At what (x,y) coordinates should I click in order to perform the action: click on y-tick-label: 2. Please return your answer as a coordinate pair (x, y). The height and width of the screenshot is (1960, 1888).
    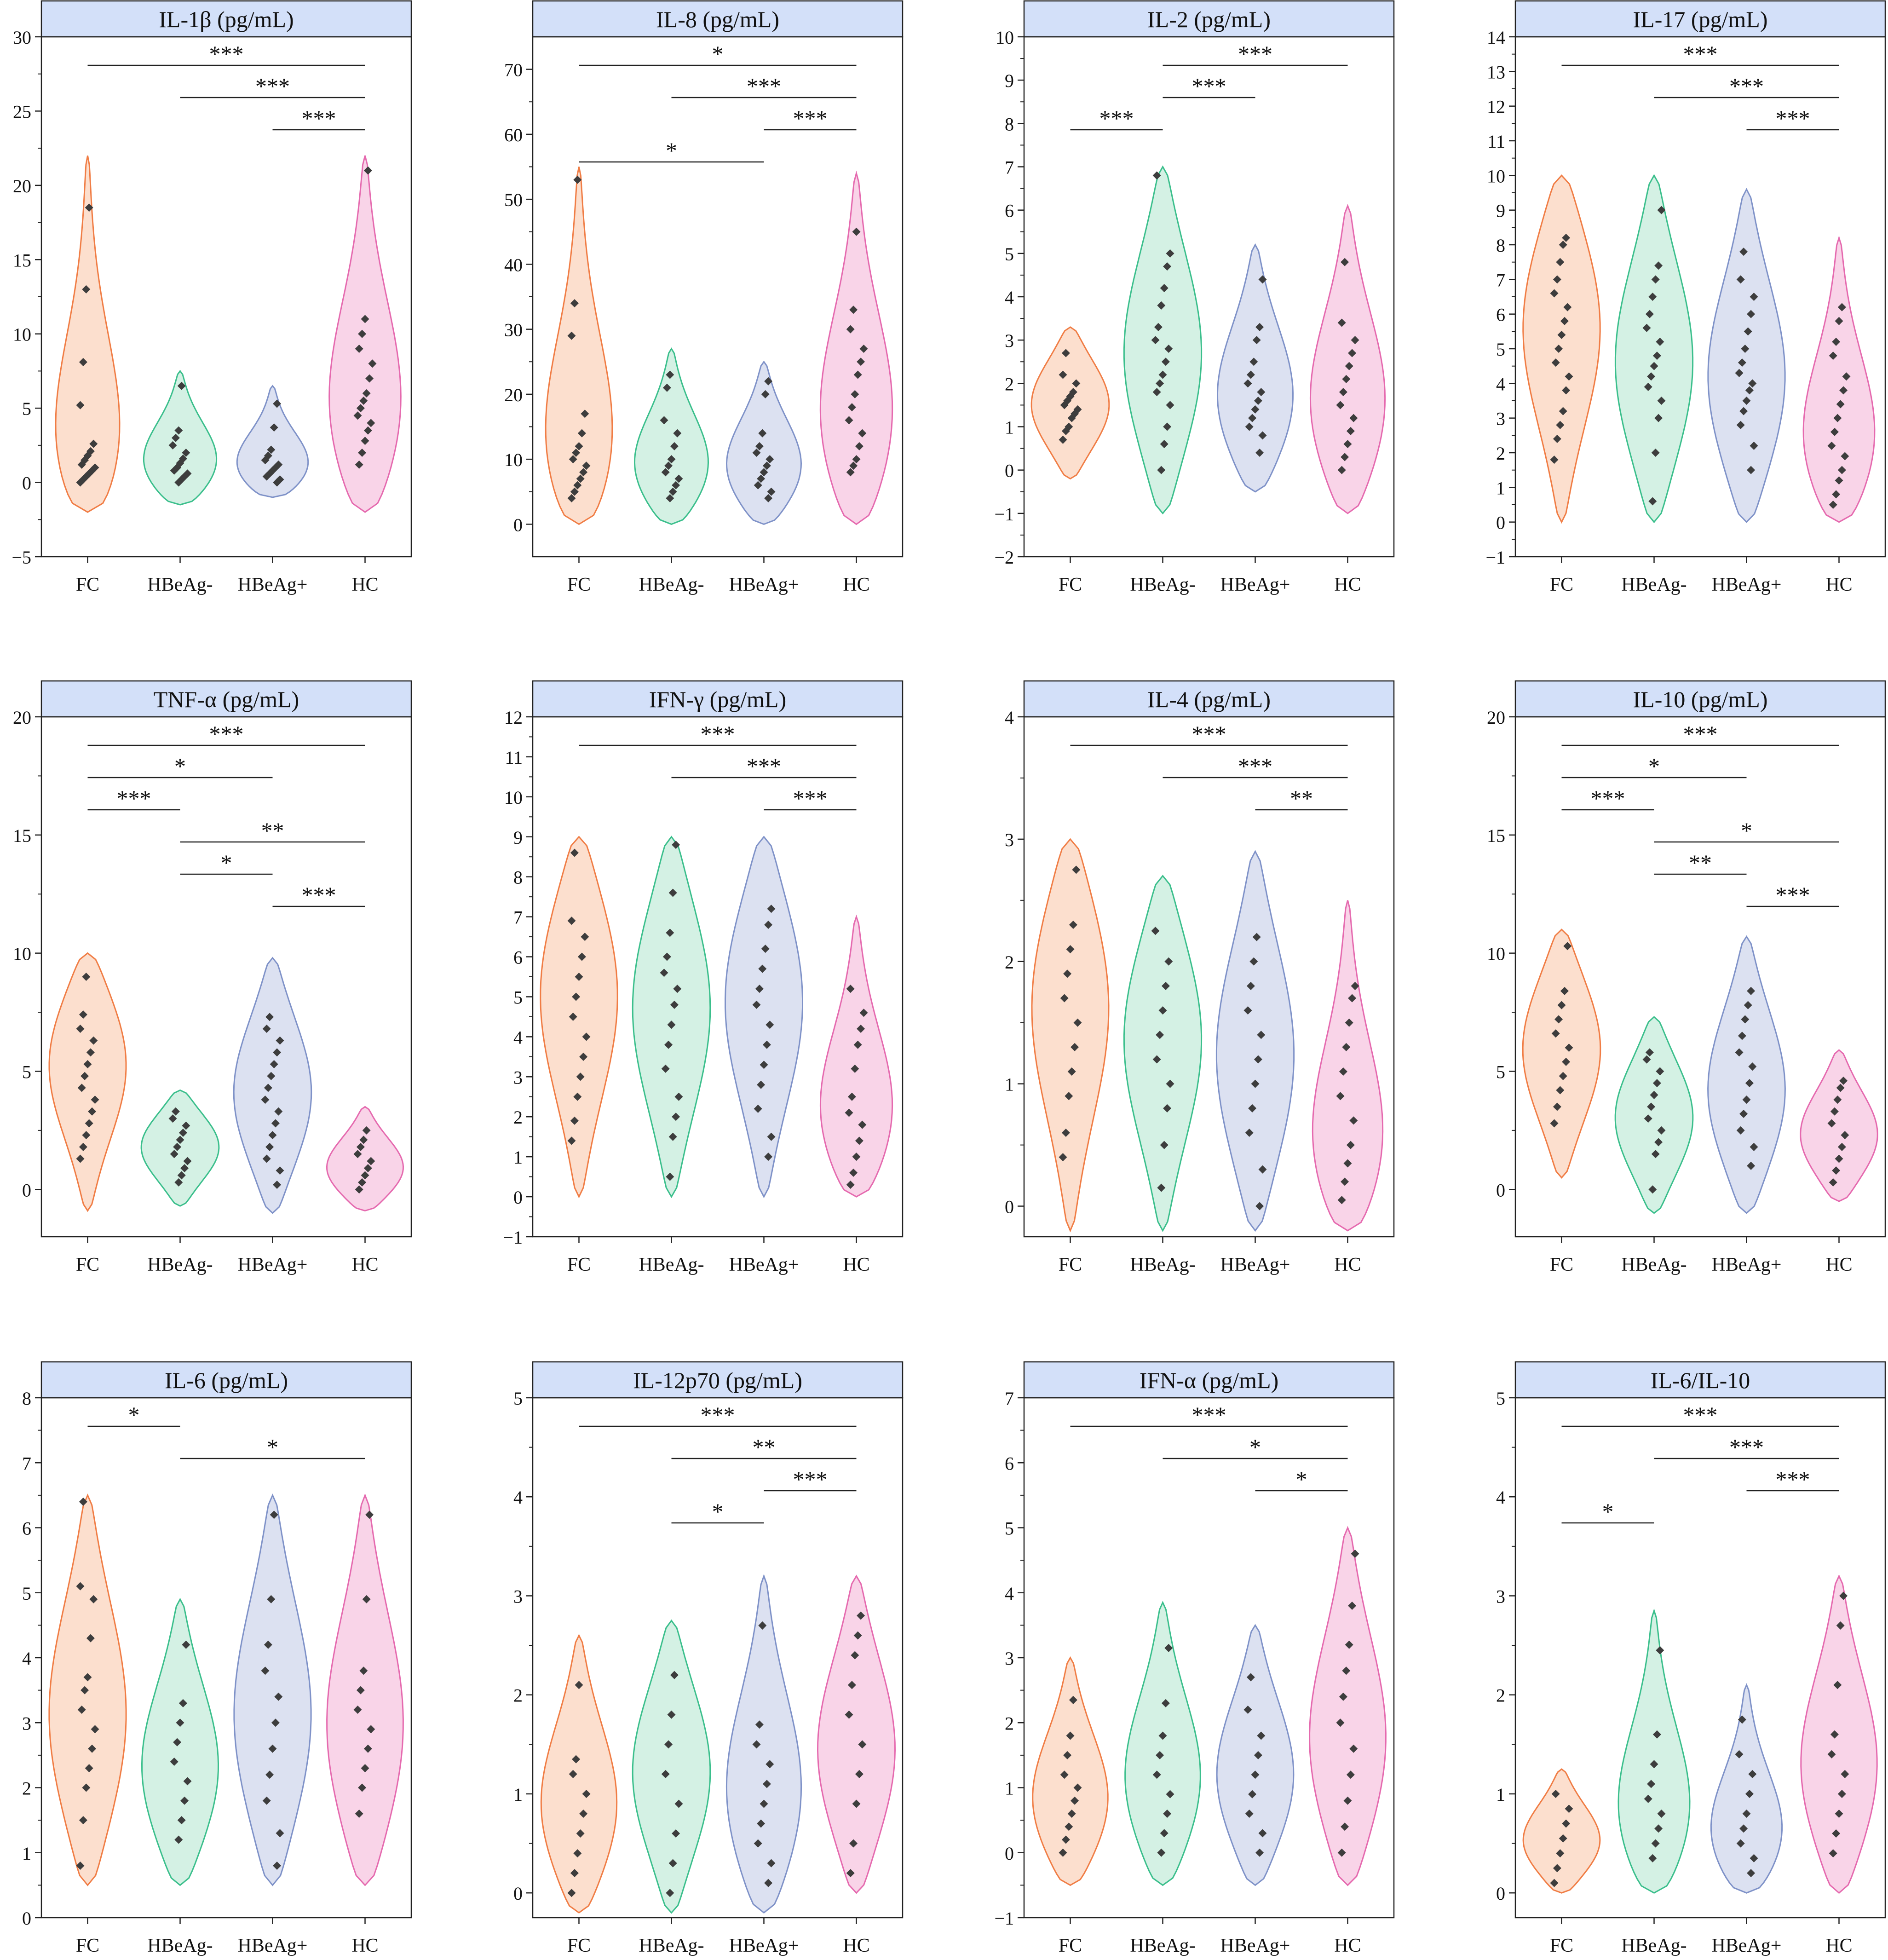
    Looking at the image, I should click on (1009, 384).